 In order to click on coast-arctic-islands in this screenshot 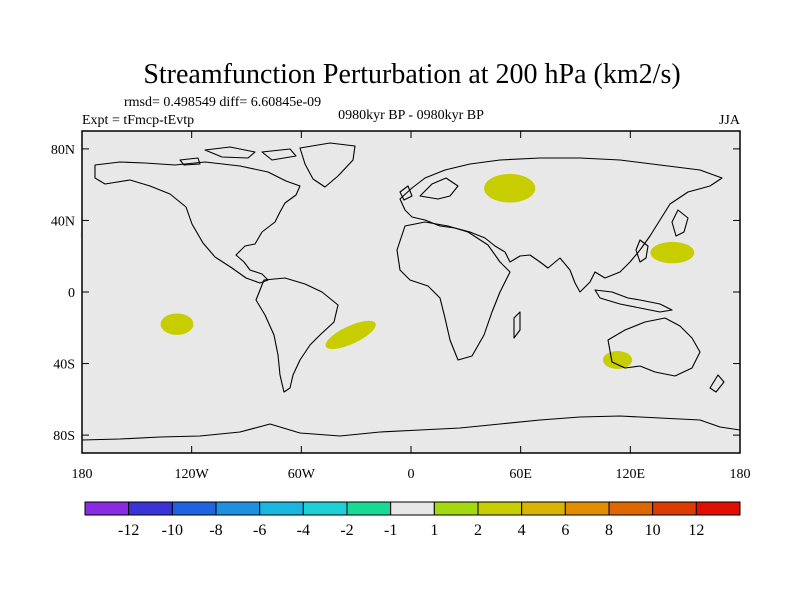, I will do `click(238, 156)`.